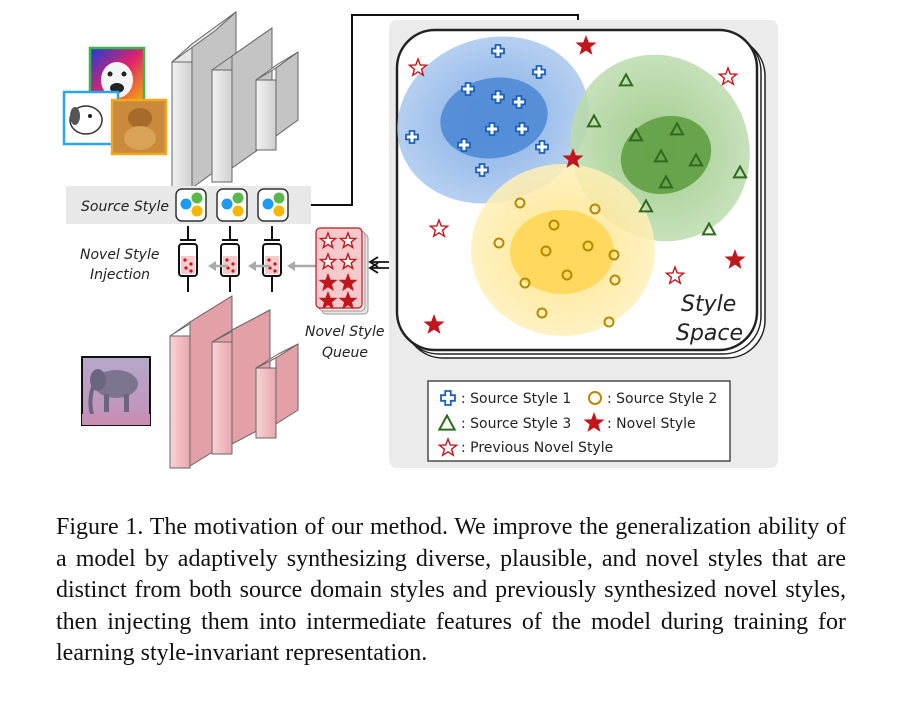 Image resolution: width=899 pixels, height=719 pixels. Describe the element at coordinates (234, 382) in the screenshot. I see `decoder-network` at that location.